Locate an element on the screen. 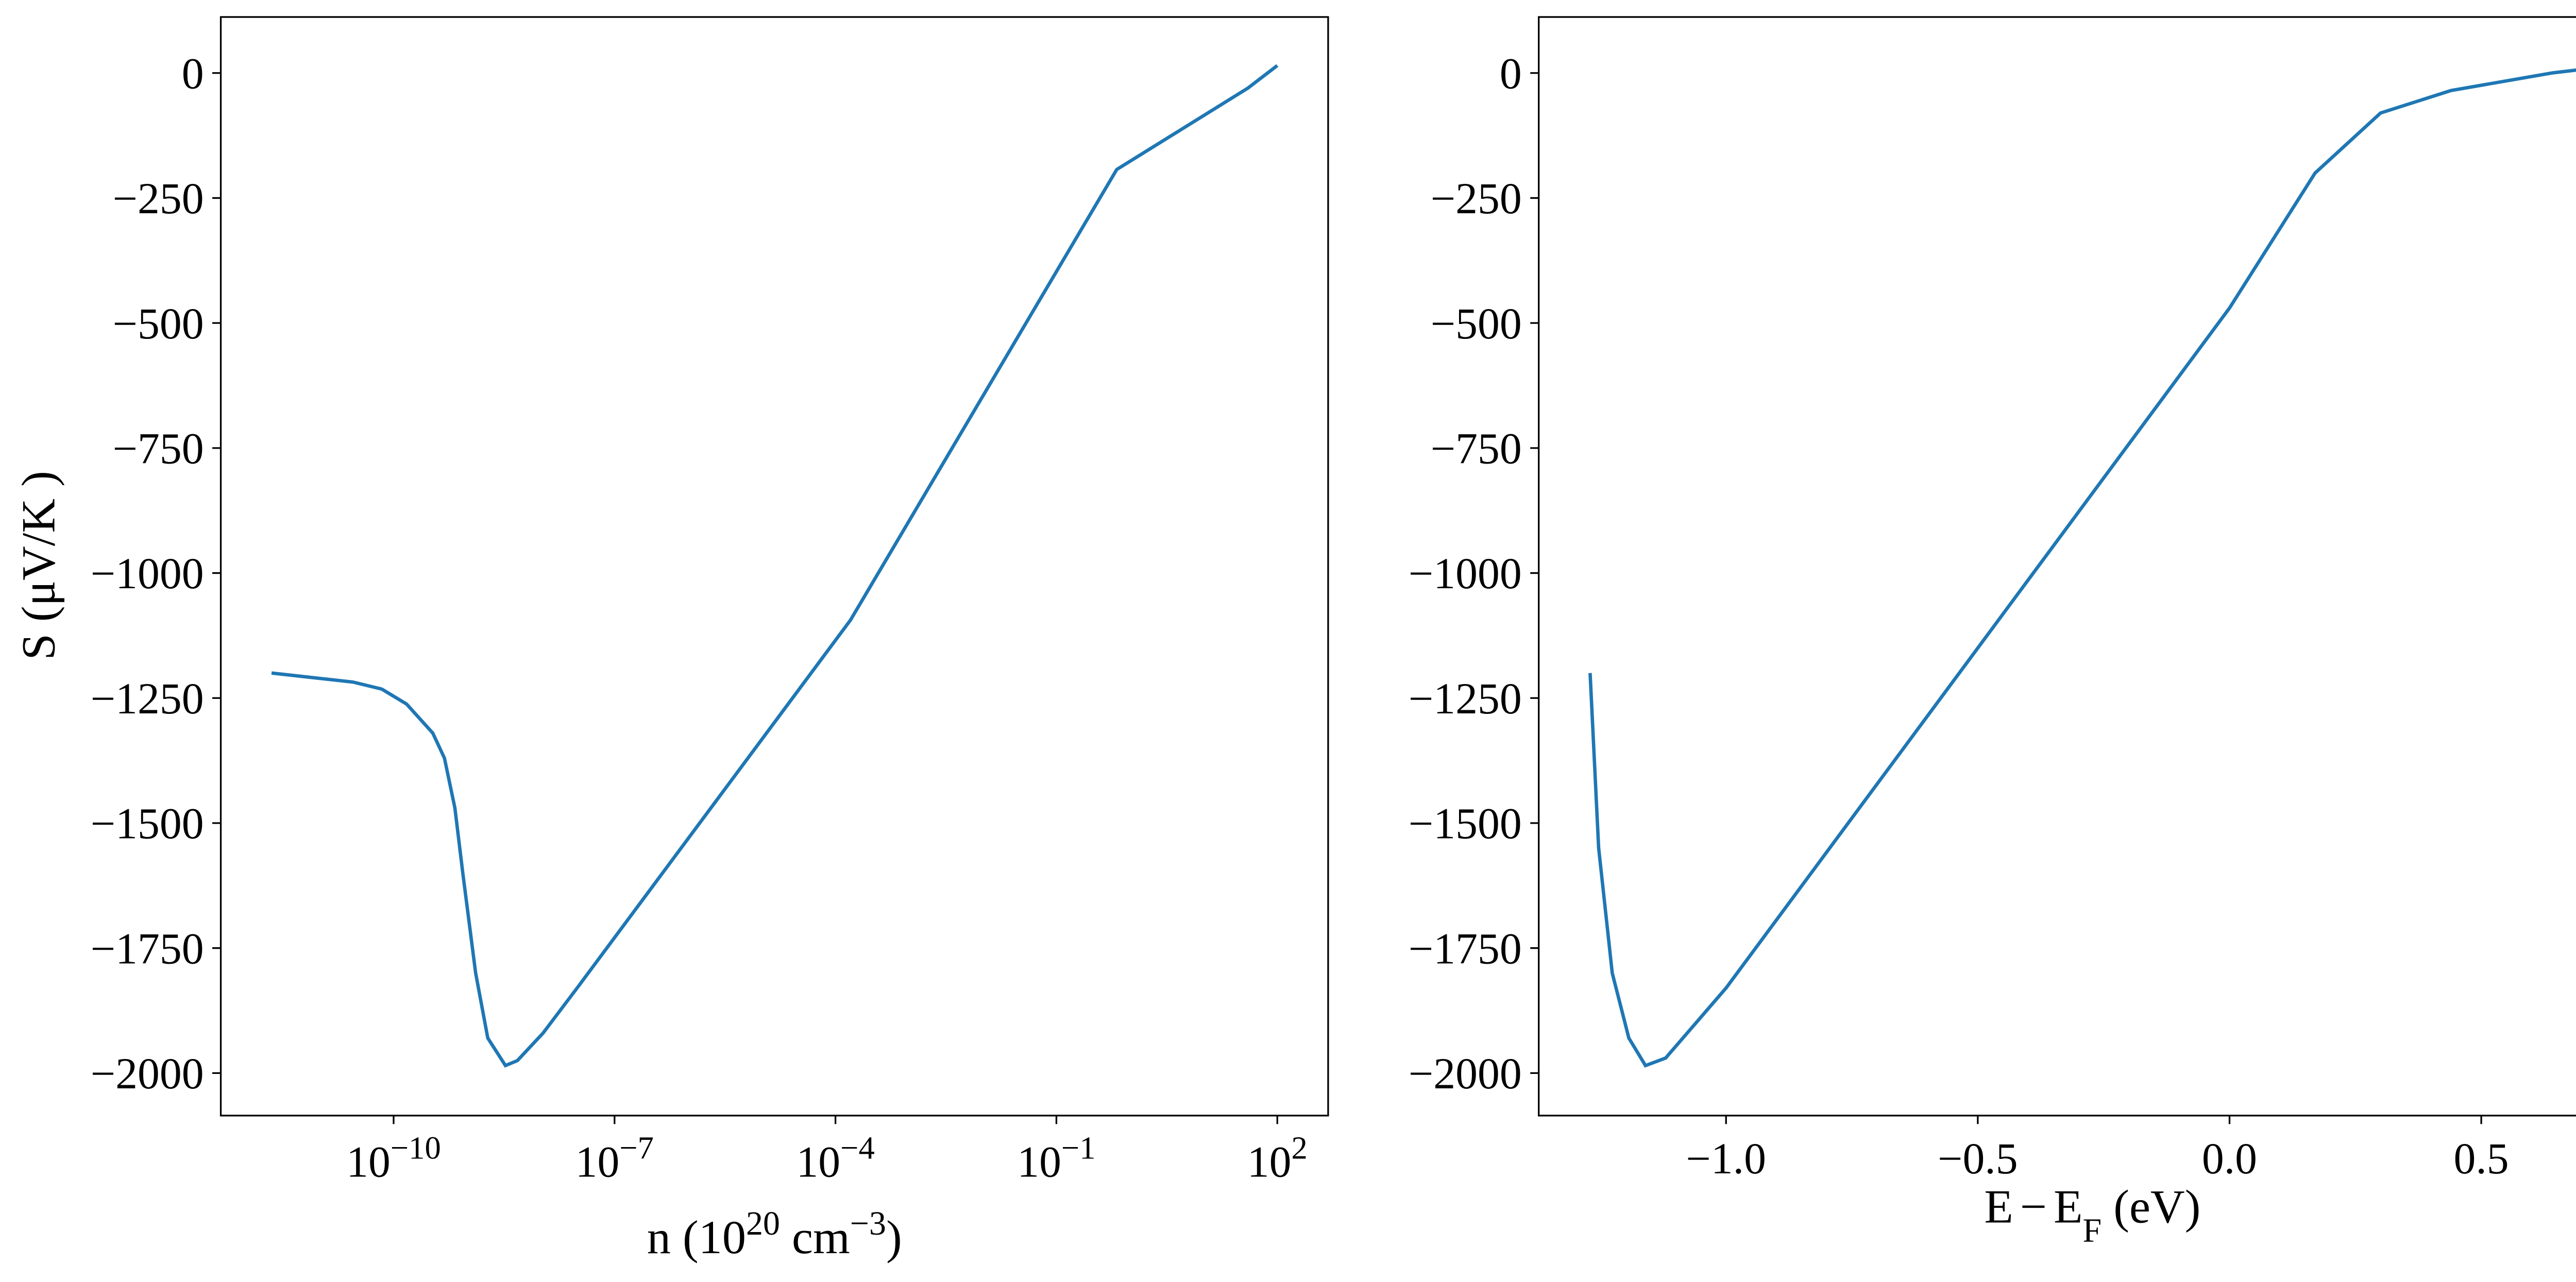 Image resolution: width=2576 pixels, height=1282 pixels. label-part: S (μV/K ) is located at coordinates (38, 565).